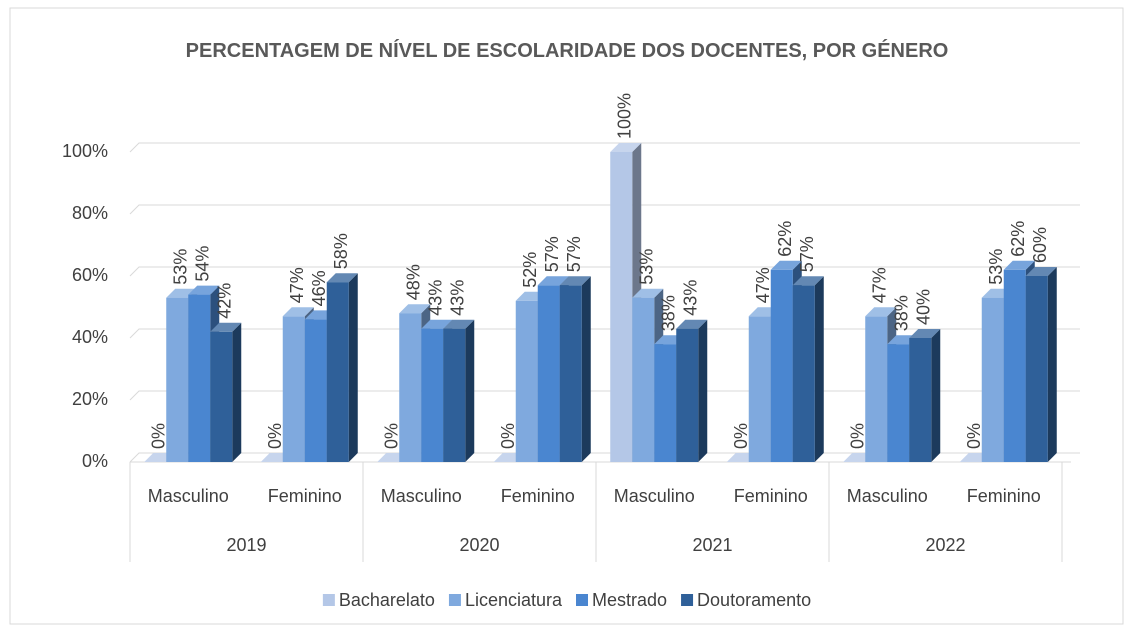 This screenshot has height=633, width=1134. I want to click on y-tick-label: 100%, so click(85, 151).